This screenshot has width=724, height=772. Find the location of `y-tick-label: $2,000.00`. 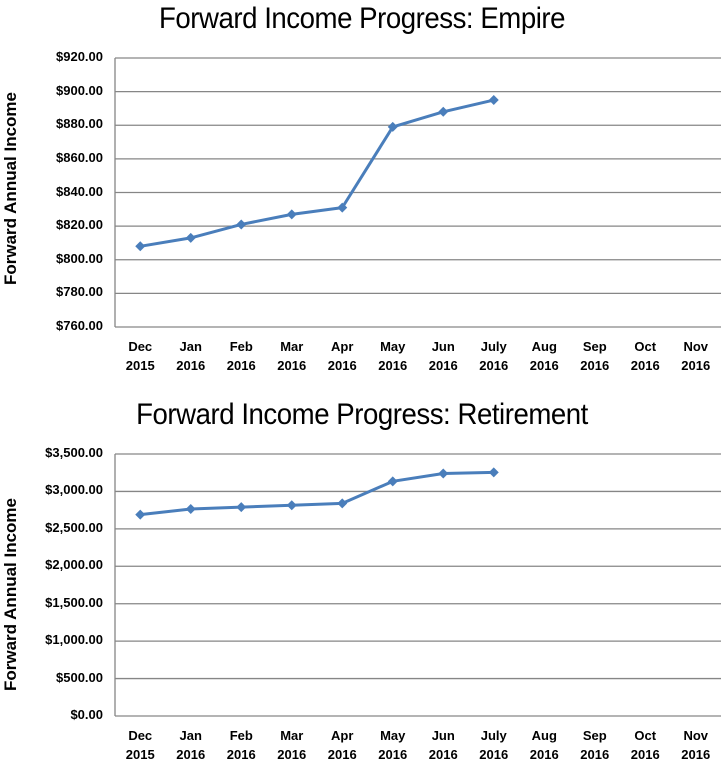

y-tick-label: $2,000.00 is located at coordinates (74, 565).